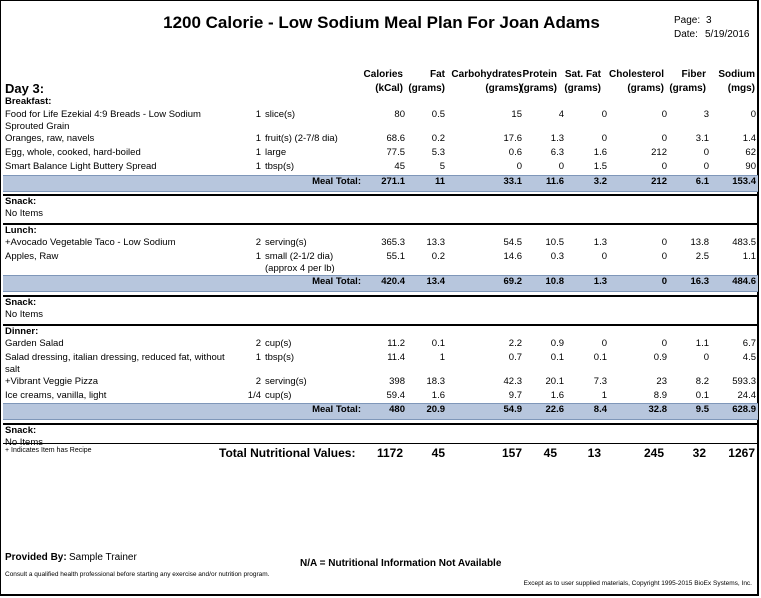 This screenshot has height=598, width=761. Describe the element at coordinates (103, 557) in the screenshot. I see `provided-by-name: Sample Trainer` at that location.